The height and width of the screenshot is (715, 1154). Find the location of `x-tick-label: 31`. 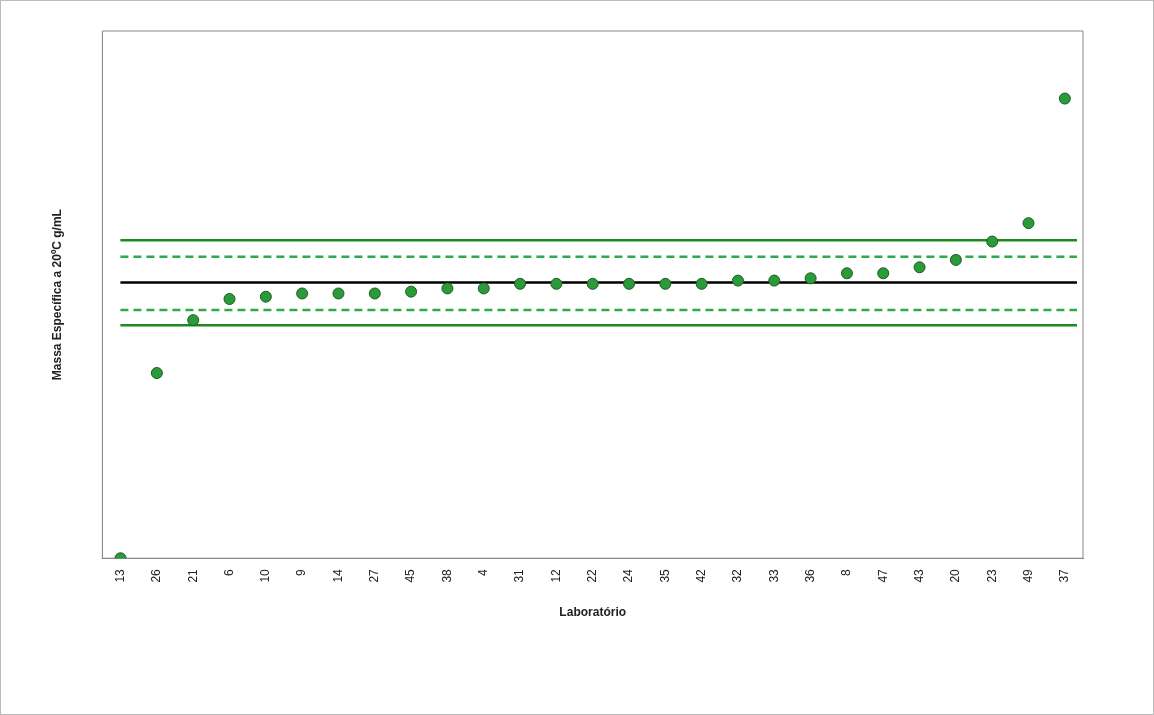

x-tick-label: 31 is located at coordinates (519, 575).